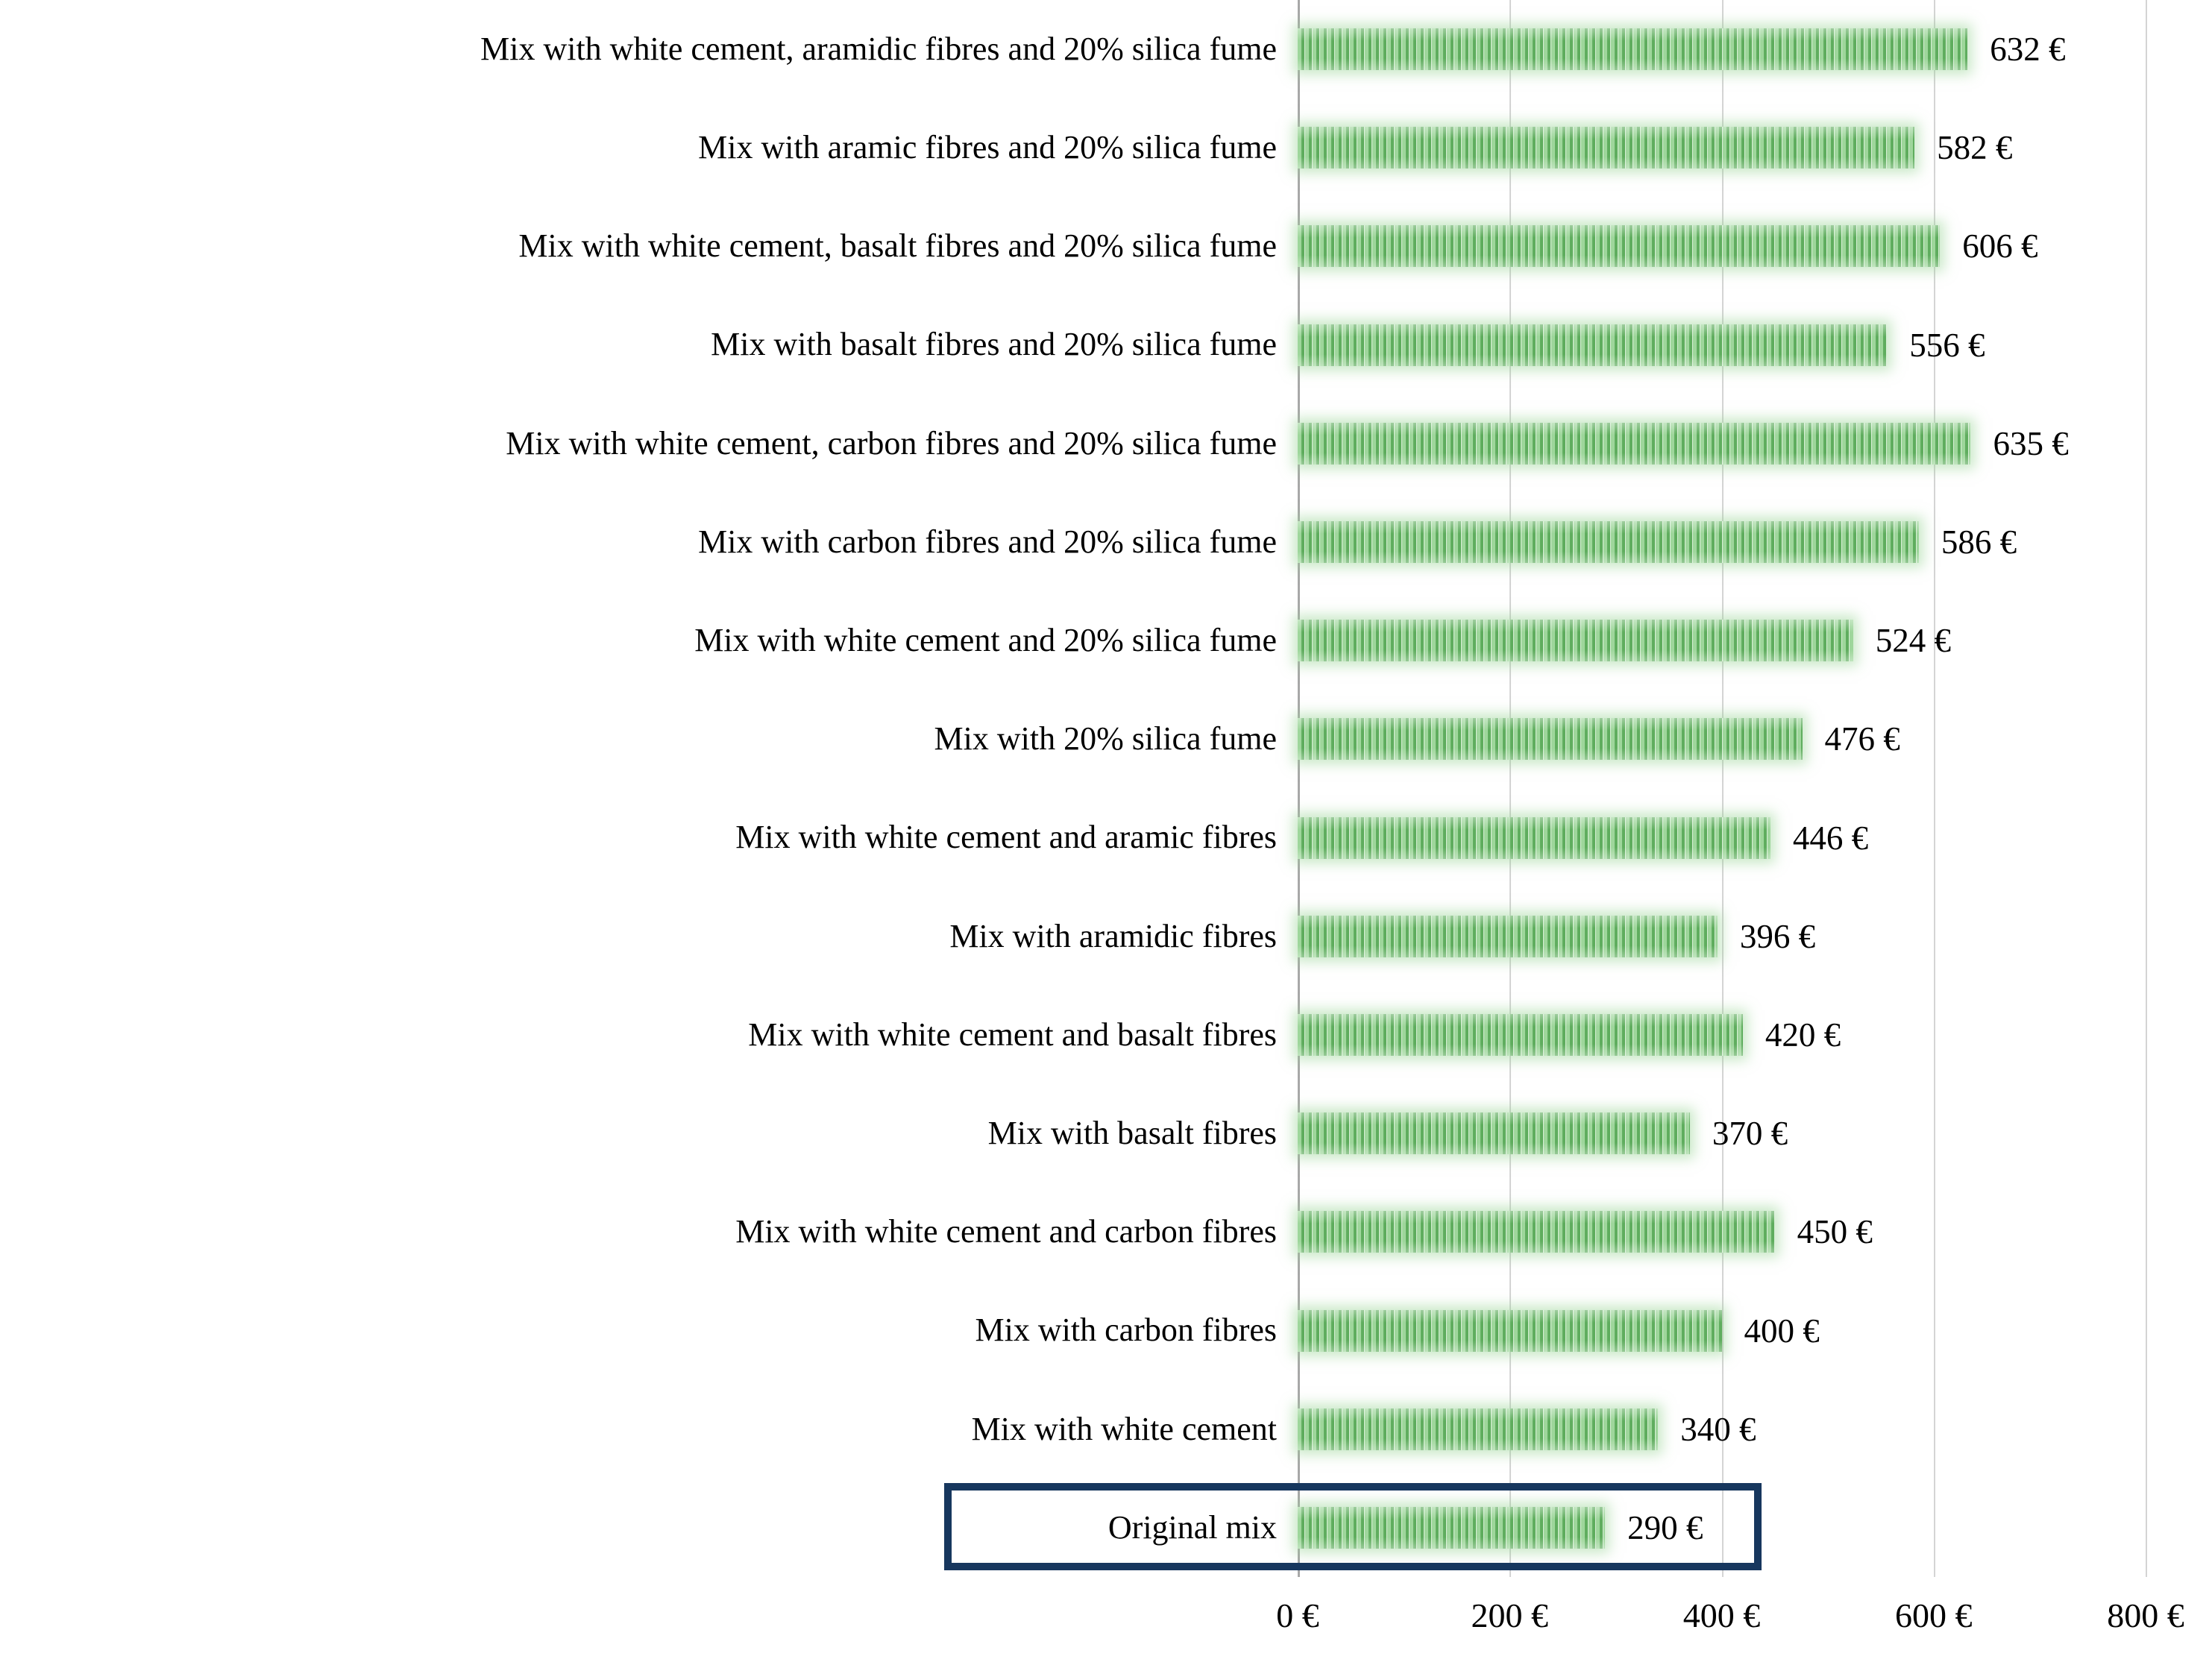  I want to click on value-label: 582 €, so click(1975, 148).